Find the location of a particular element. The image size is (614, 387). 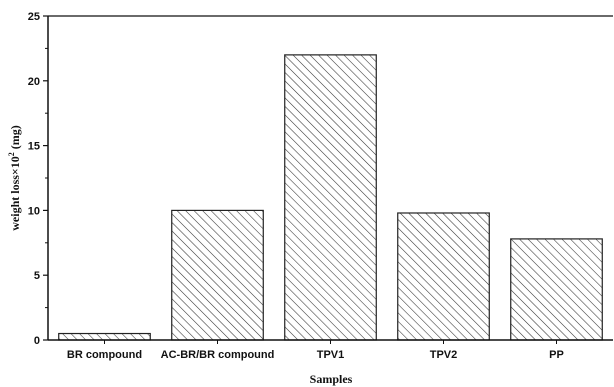

y-axis-title-unit: (mg) is located at coordinates (15, 137).